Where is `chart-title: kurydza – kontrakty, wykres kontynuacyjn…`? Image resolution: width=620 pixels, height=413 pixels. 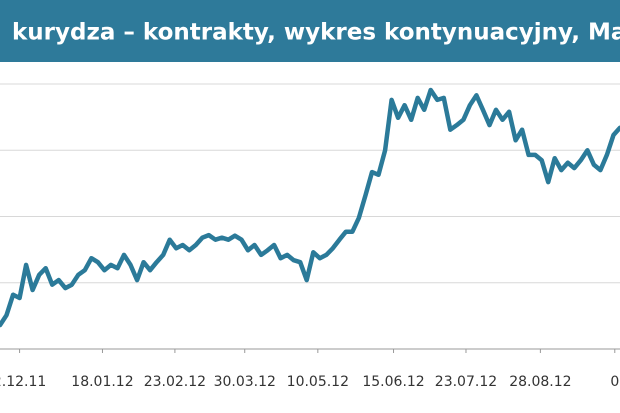
chart-title: kurydza – kontrakty, wykres kontynuacyjn… is located at coordinates (316, 33).